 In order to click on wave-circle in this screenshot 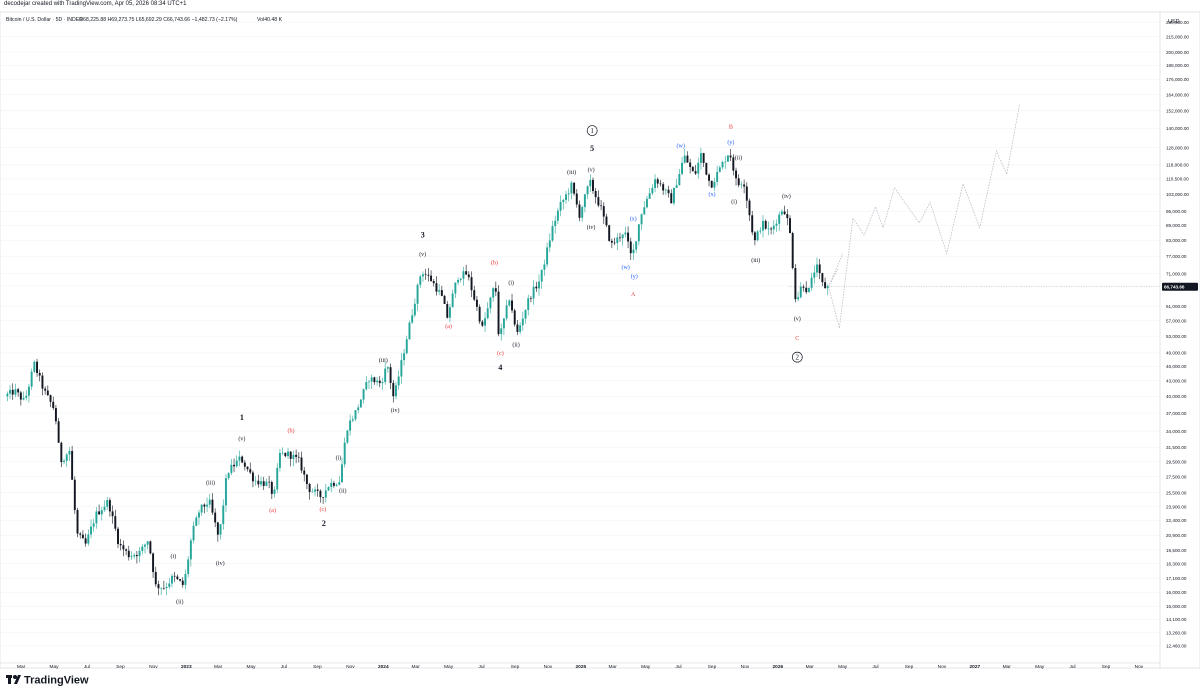, I will do `click(797, 357)`.